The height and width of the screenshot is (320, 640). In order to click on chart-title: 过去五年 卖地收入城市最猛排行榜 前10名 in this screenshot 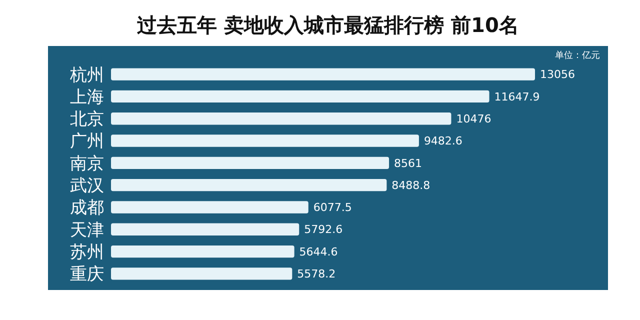, I will do `click(327, 25)`.